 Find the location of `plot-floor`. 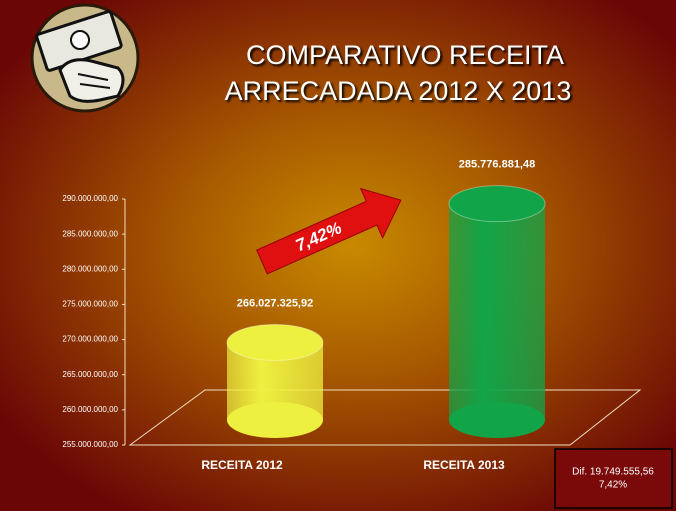

plot-floor is located at coordinates (385, 417).